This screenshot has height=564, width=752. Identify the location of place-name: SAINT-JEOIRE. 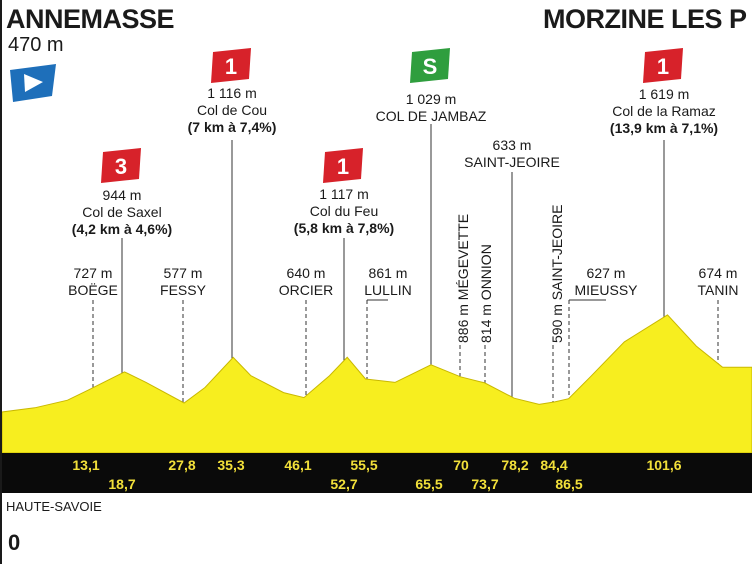
(512, 162).